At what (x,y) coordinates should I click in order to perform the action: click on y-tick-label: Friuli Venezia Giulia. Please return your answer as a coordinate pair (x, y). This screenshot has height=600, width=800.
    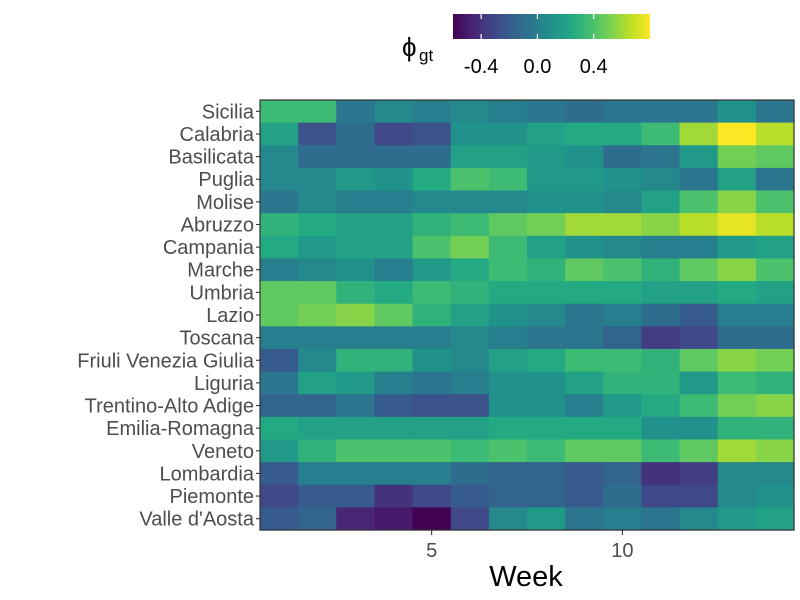
    Looking at the image, I should click on (166, 361).